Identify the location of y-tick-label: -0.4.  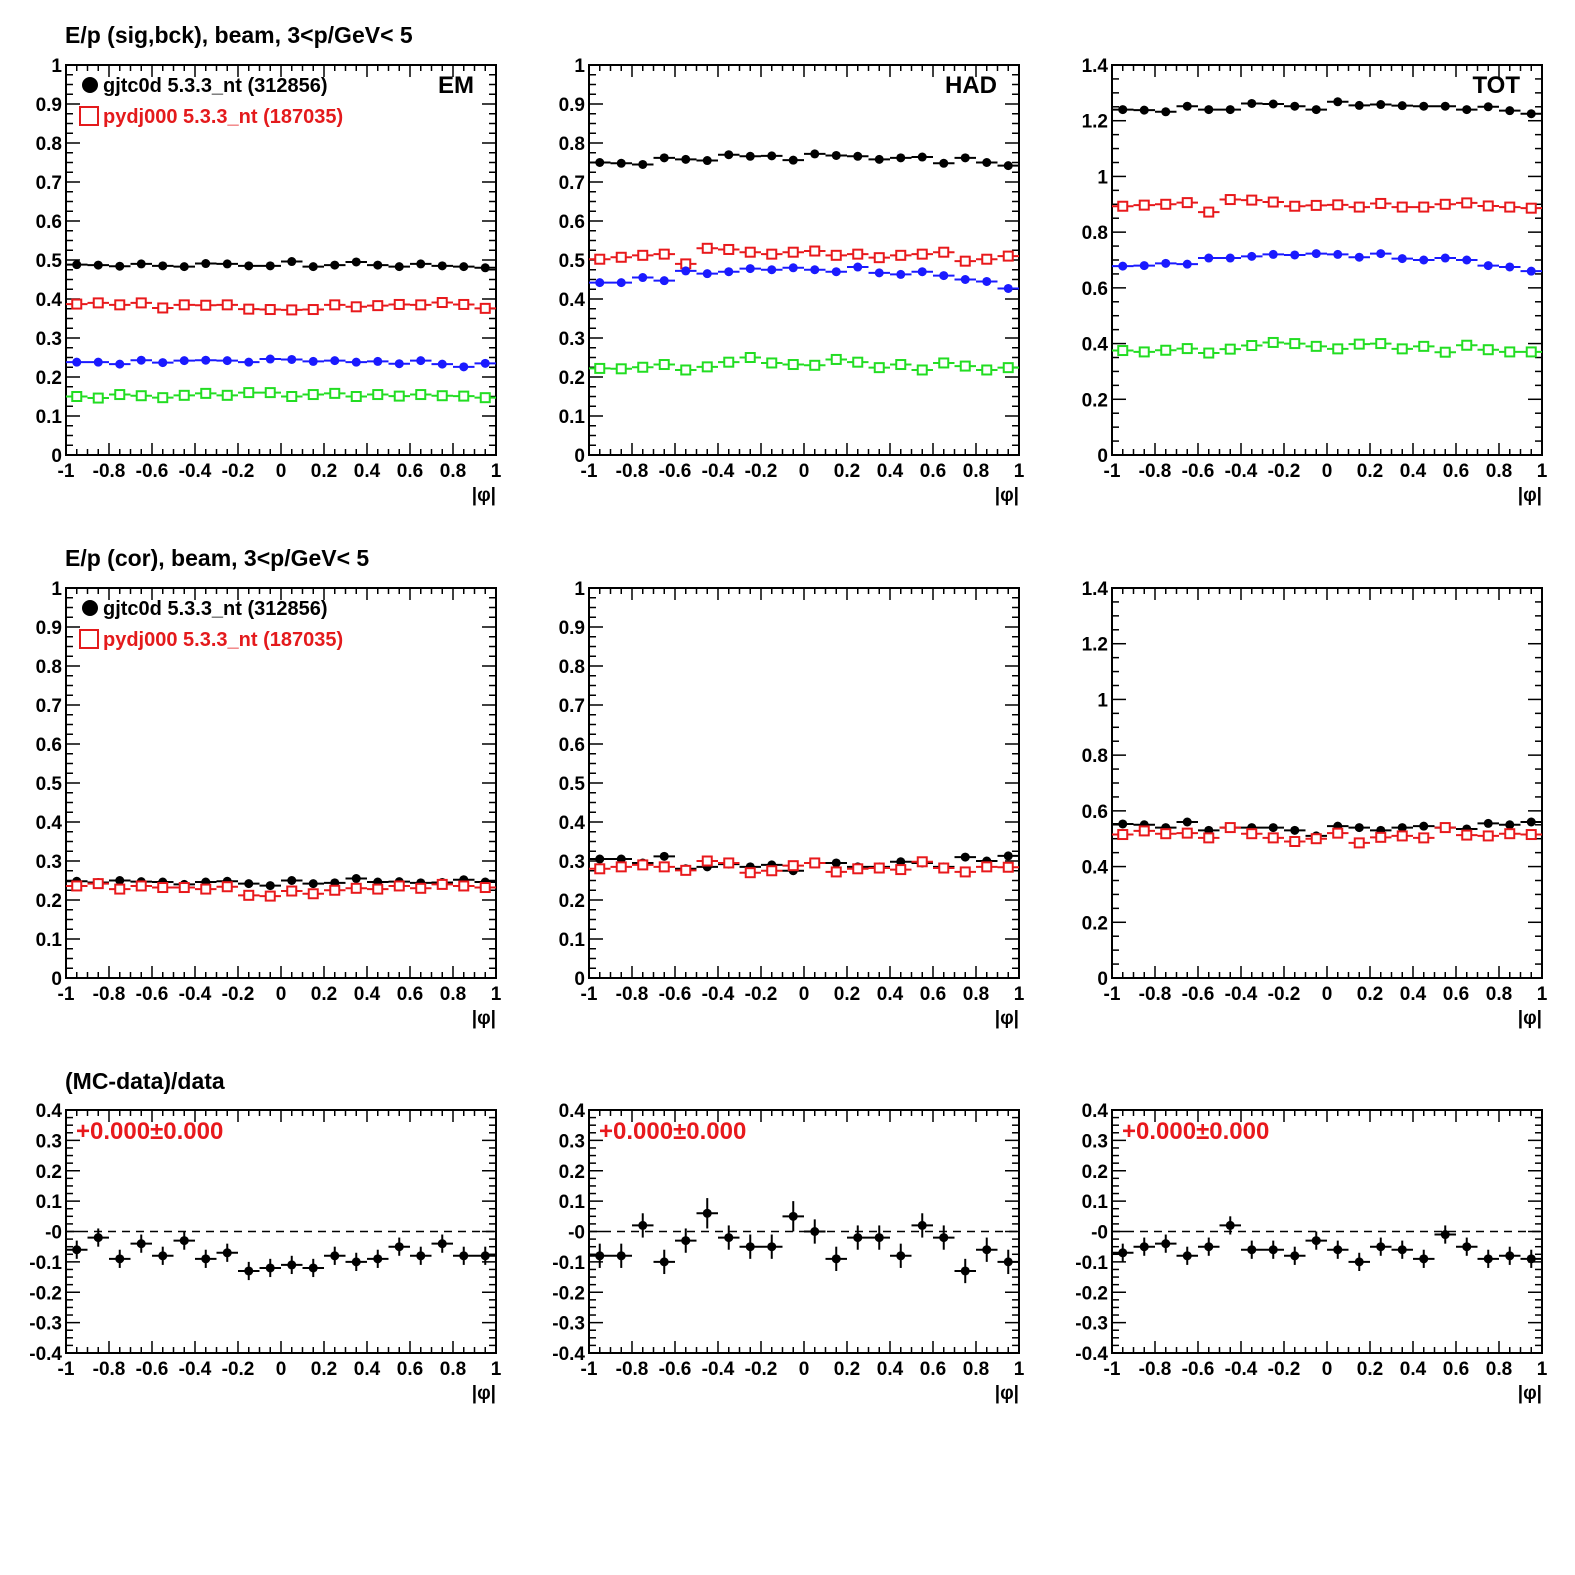
(45, 1354).